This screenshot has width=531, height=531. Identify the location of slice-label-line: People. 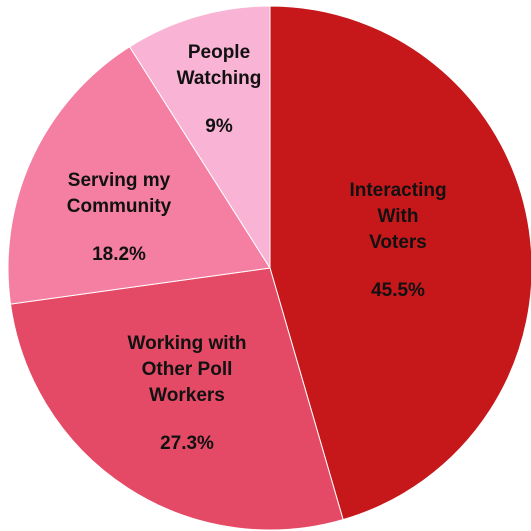
(219, 52).